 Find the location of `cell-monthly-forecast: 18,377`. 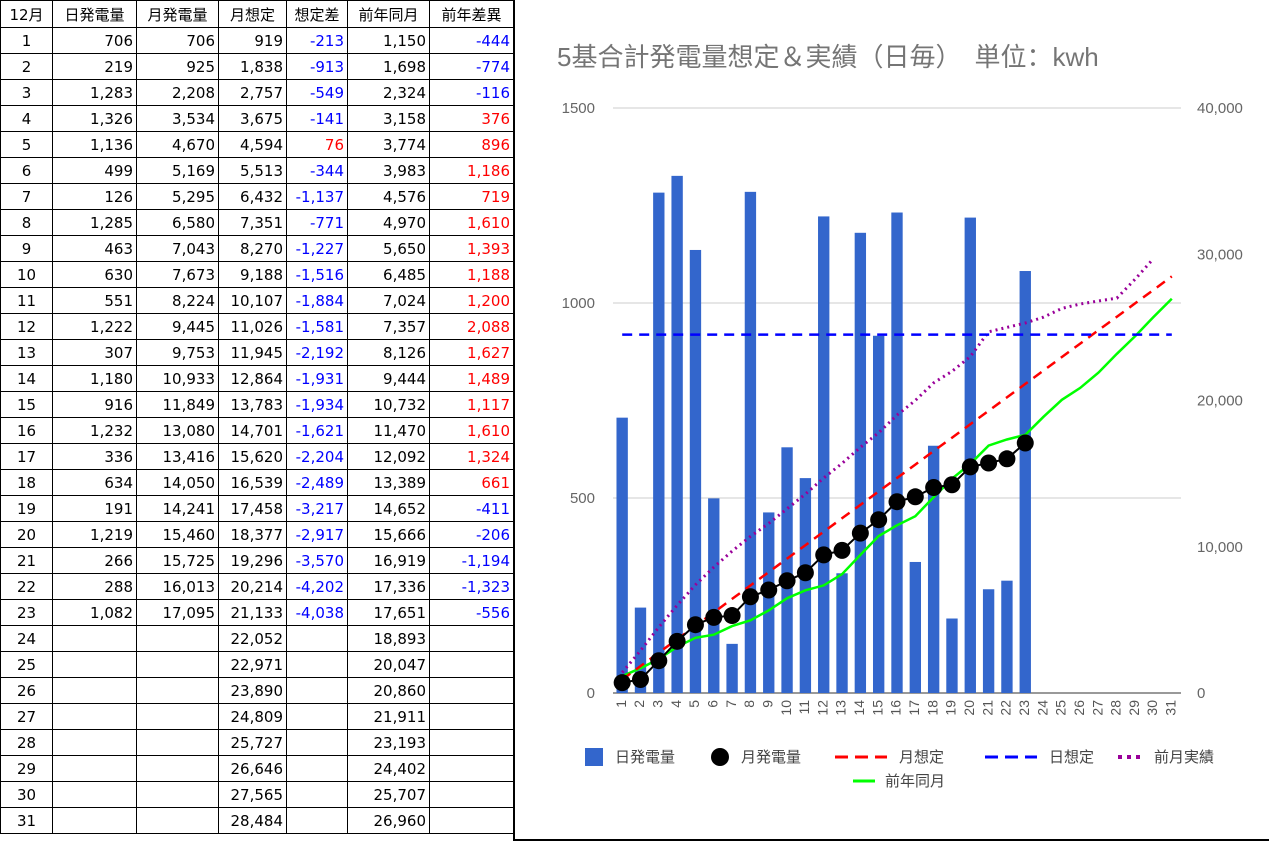

cell-monthly-forecast: 18,377 is located at coordinates (252, 534).